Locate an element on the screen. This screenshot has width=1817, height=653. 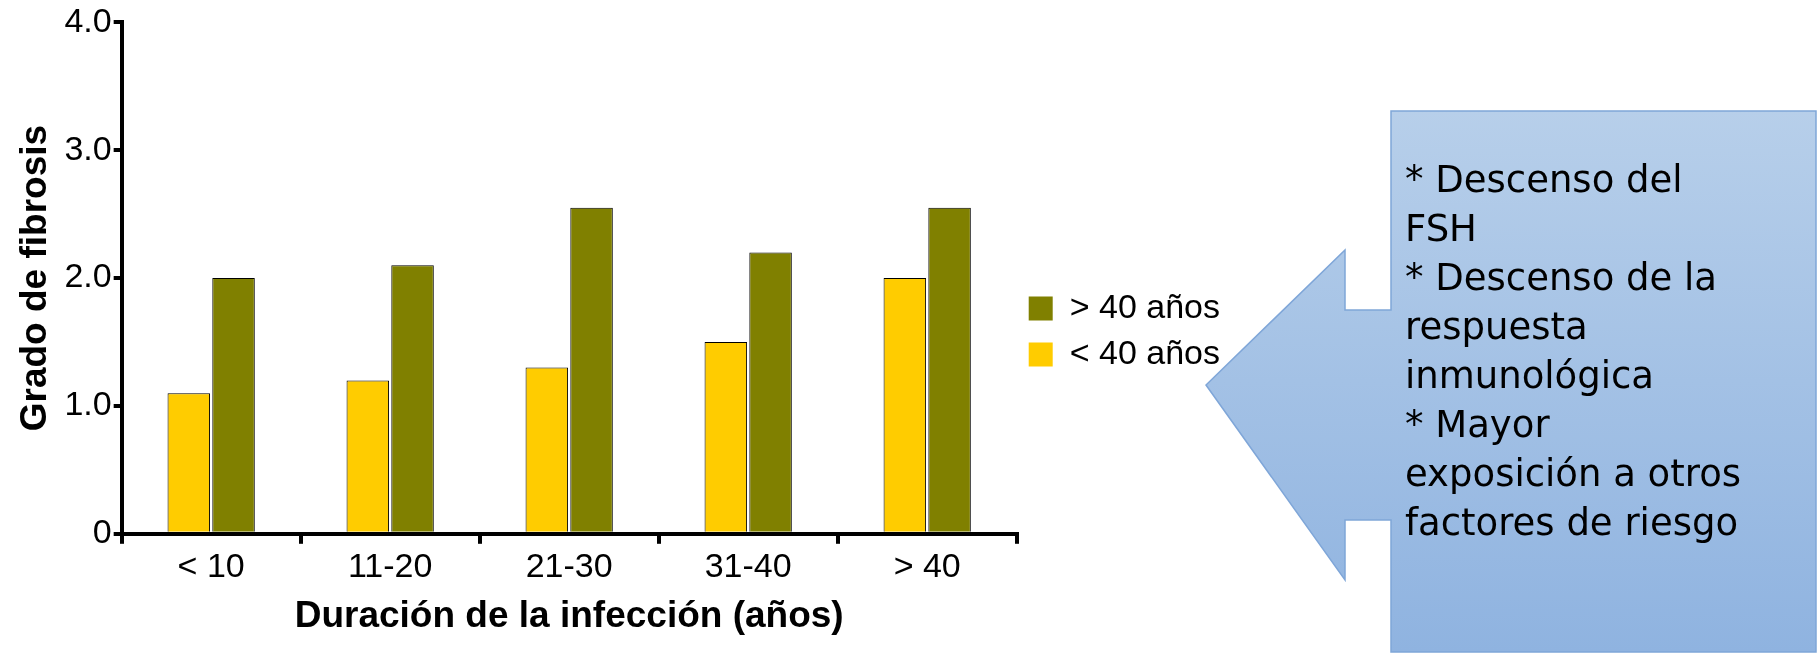
y-tick-label: 2.0 is located at coordinates (88, 275).